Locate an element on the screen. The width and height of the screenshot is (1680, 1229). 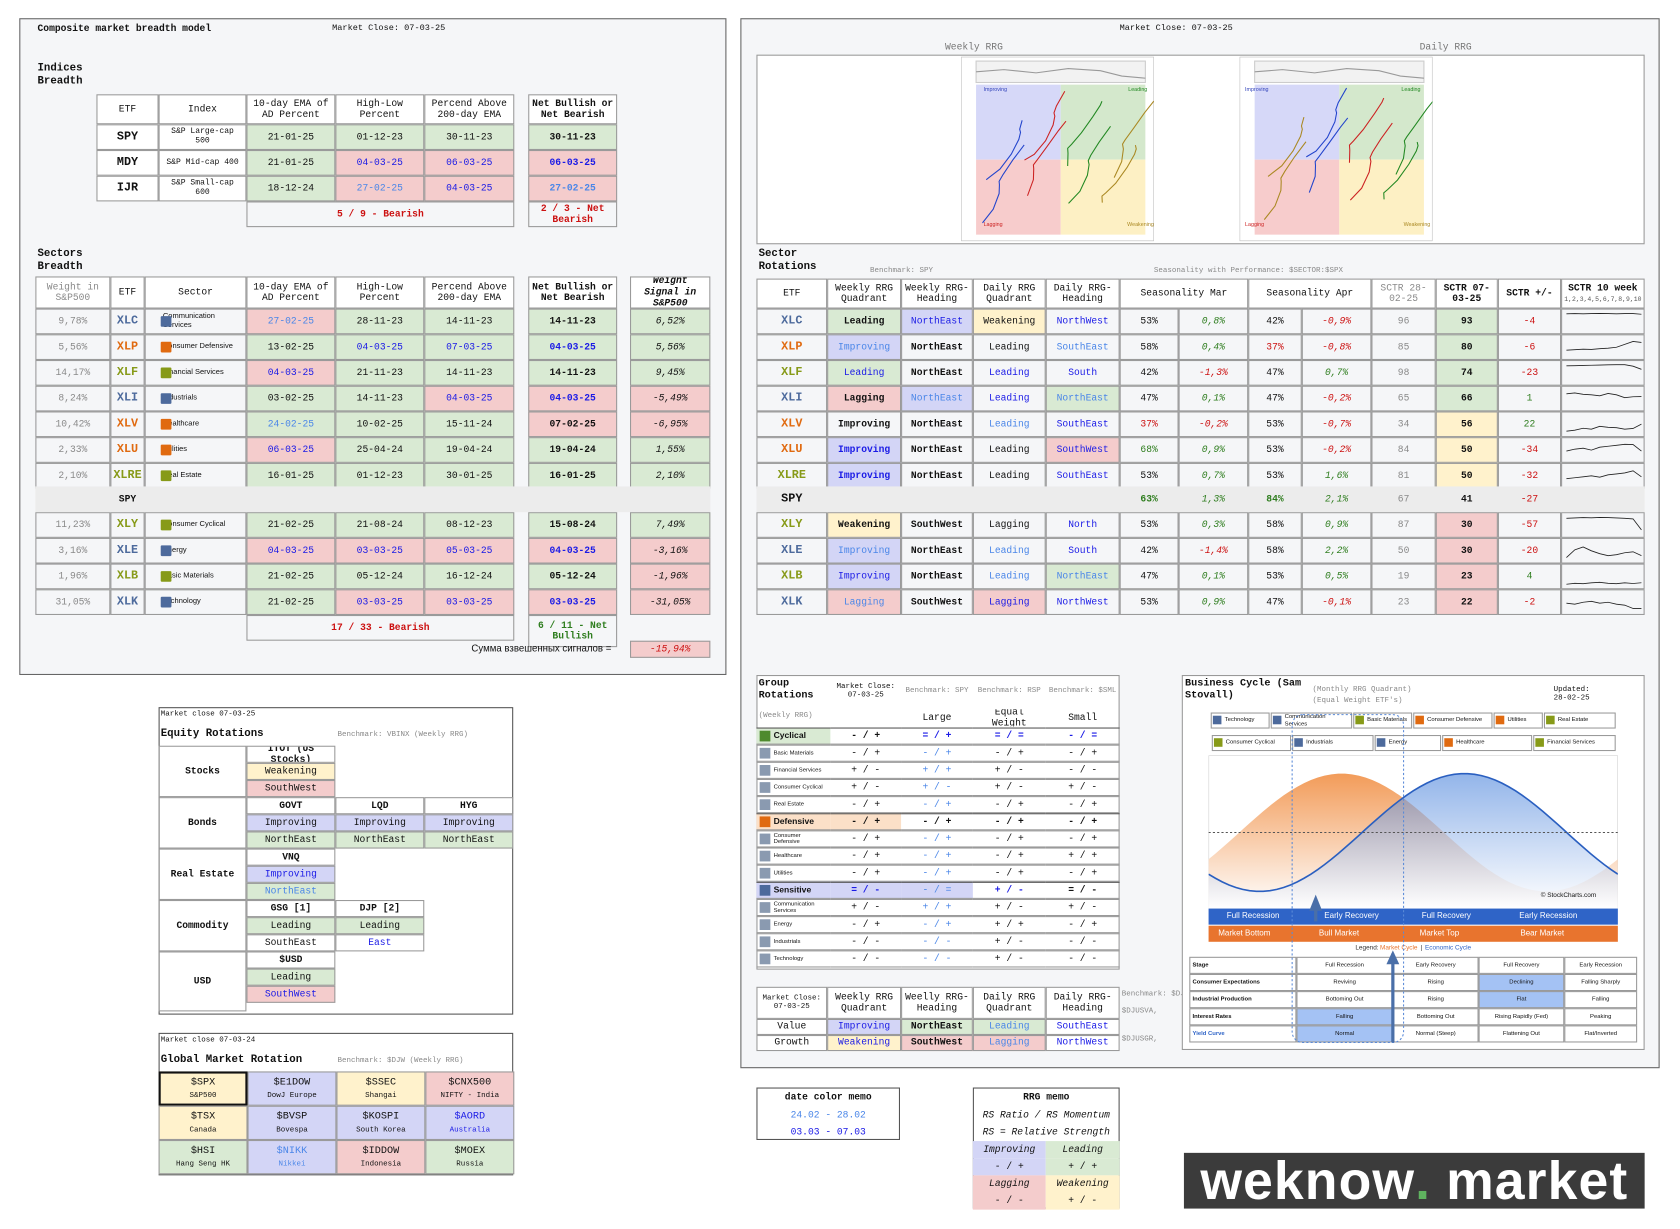
group-name: Consumer Defensive is located at coordinates (793, 839).